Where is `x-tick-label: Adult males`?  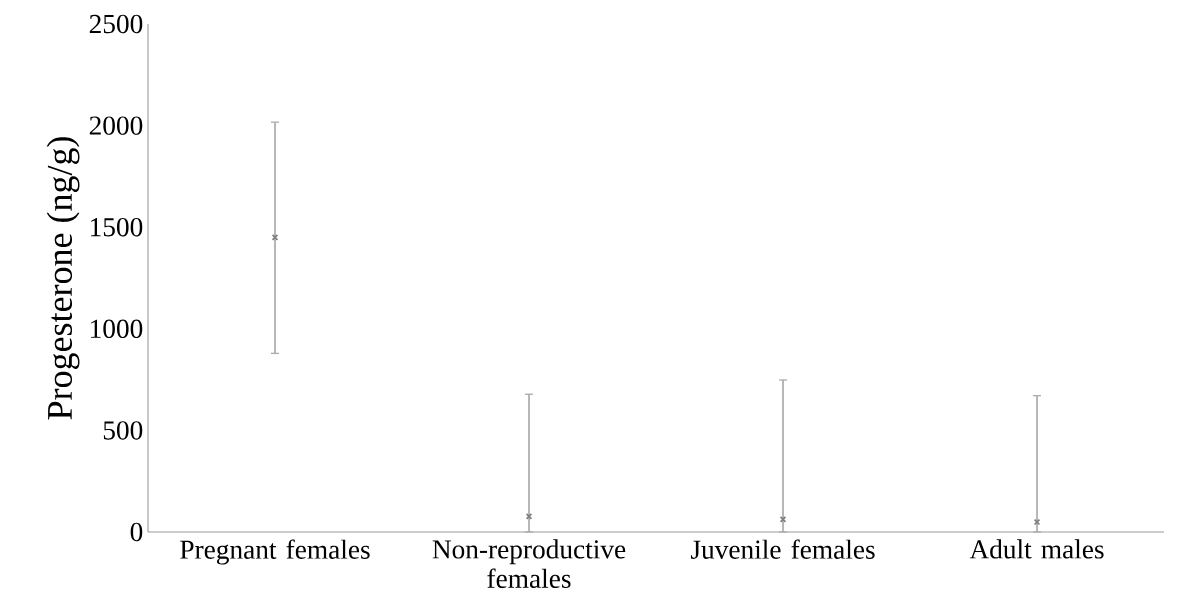 x-tick-label: Adult males is located at coordinates (1036, 549).